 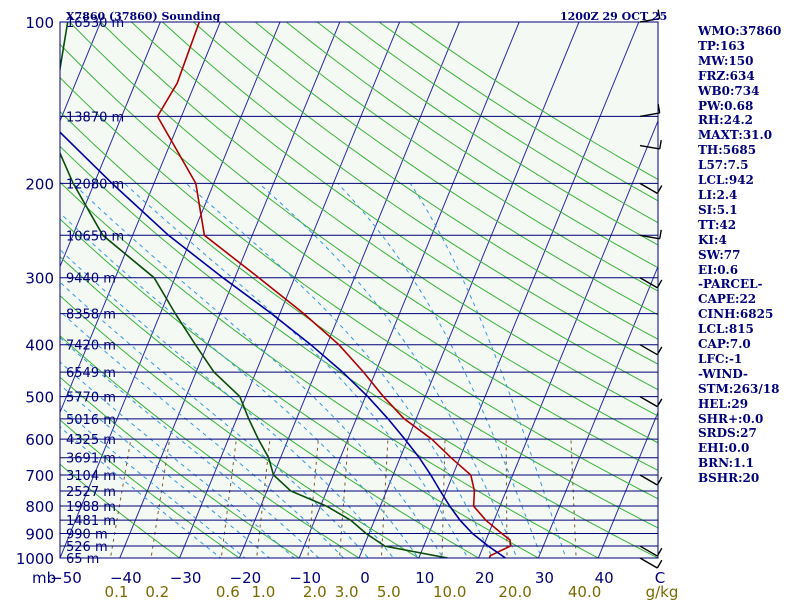 What do you see at coordinates (726, 329) in the screenshot?
I see `stability-index: LCL:815` at bounding box center [726, 329].